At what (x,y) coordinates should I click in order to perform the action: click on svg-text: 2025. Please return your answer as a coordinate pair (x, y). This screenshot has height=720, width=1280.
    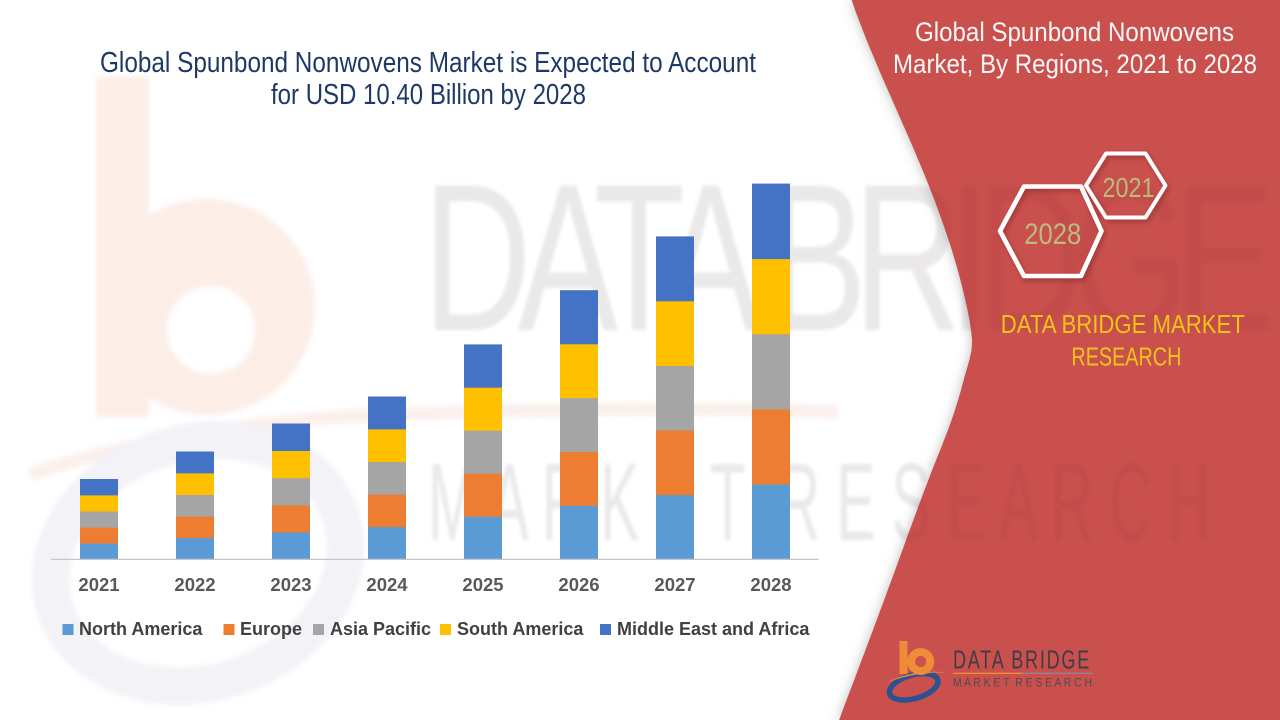
    Looking at the image, I should click on (482, 584).